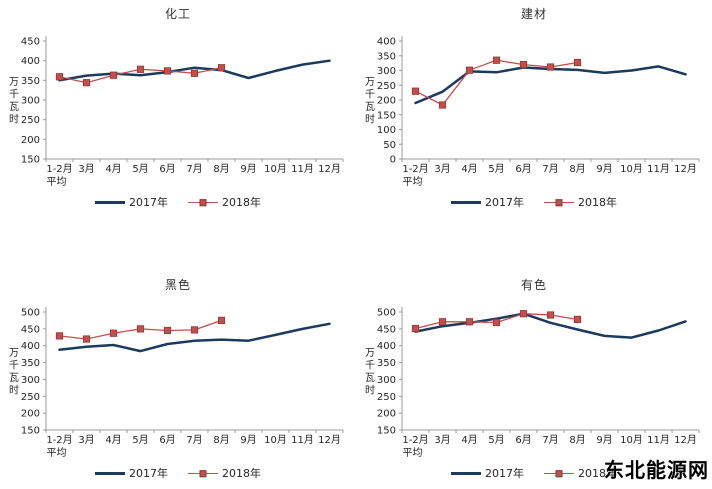 The image size is (712, 489). Describe the element at coordinates (393, 160) in the screenshot. I see `y-tick-label: 0` at that location.